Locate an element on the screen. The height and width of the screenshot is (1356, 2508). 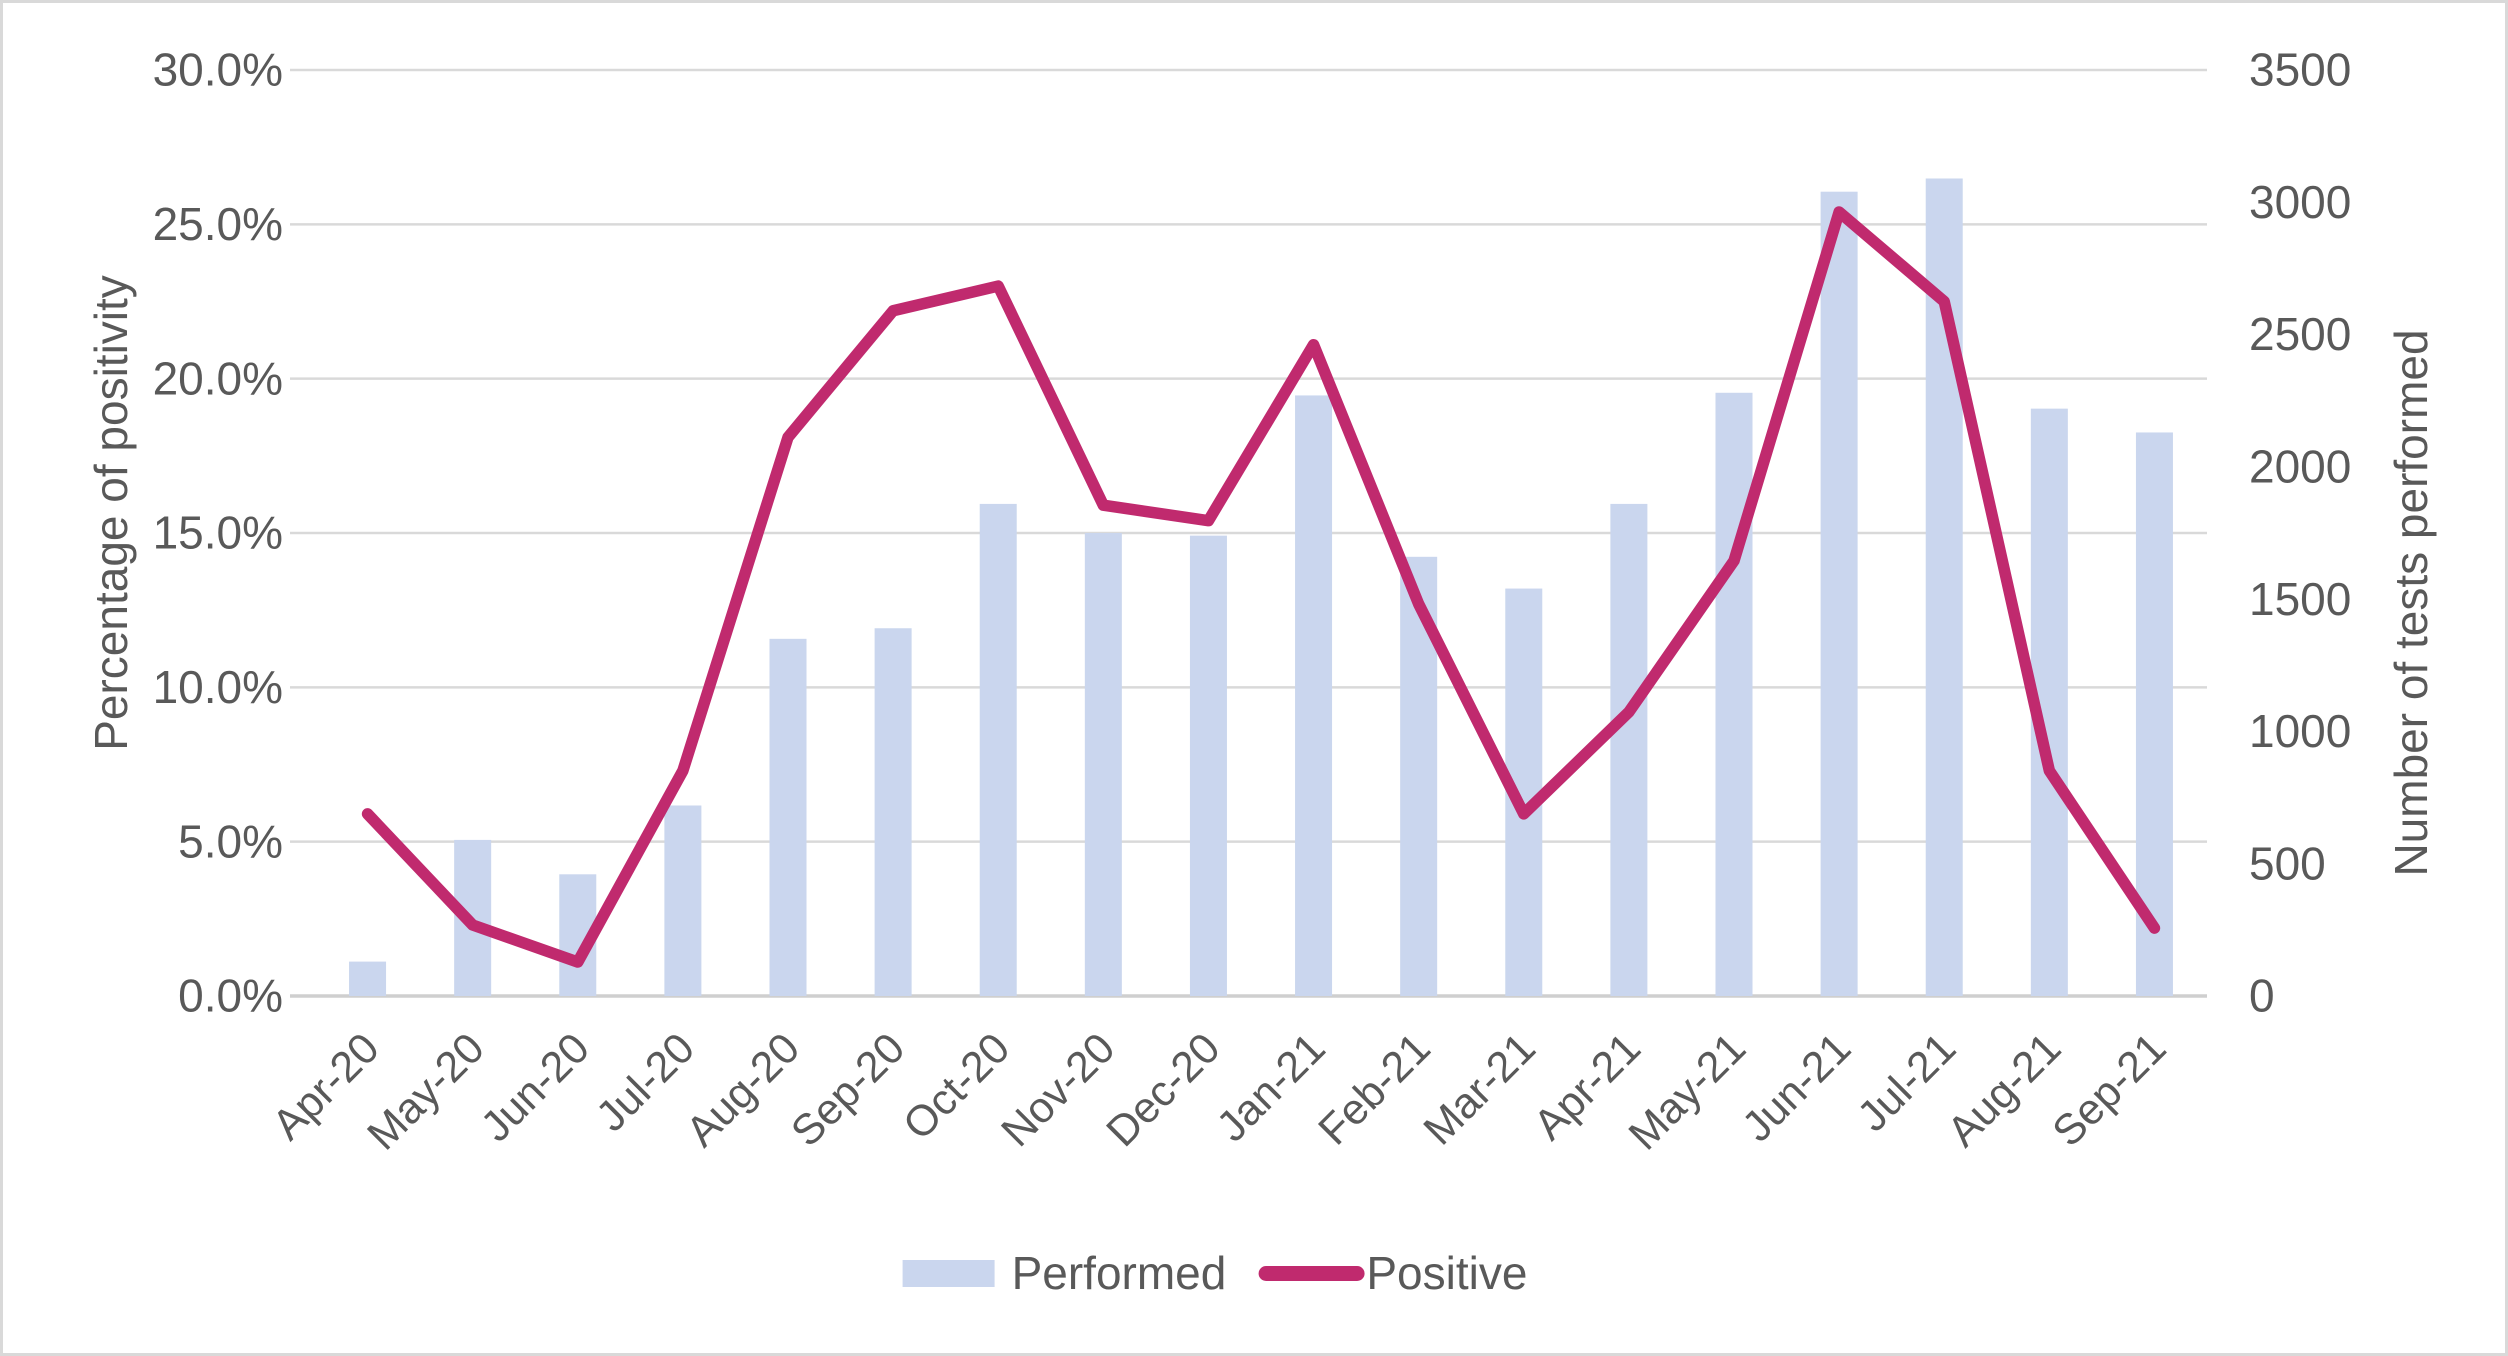
x-axis-label-Aug-20: Aug-20 is located at coordinates (743, 1090).